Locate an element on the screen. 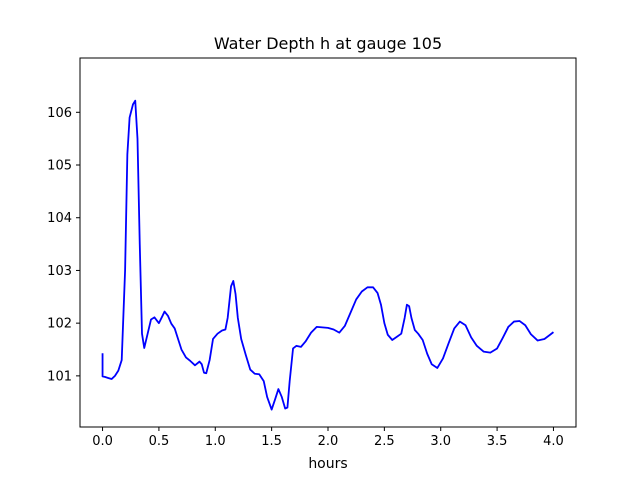  y-tick-label: 105 is located at coordinates (59, 166).